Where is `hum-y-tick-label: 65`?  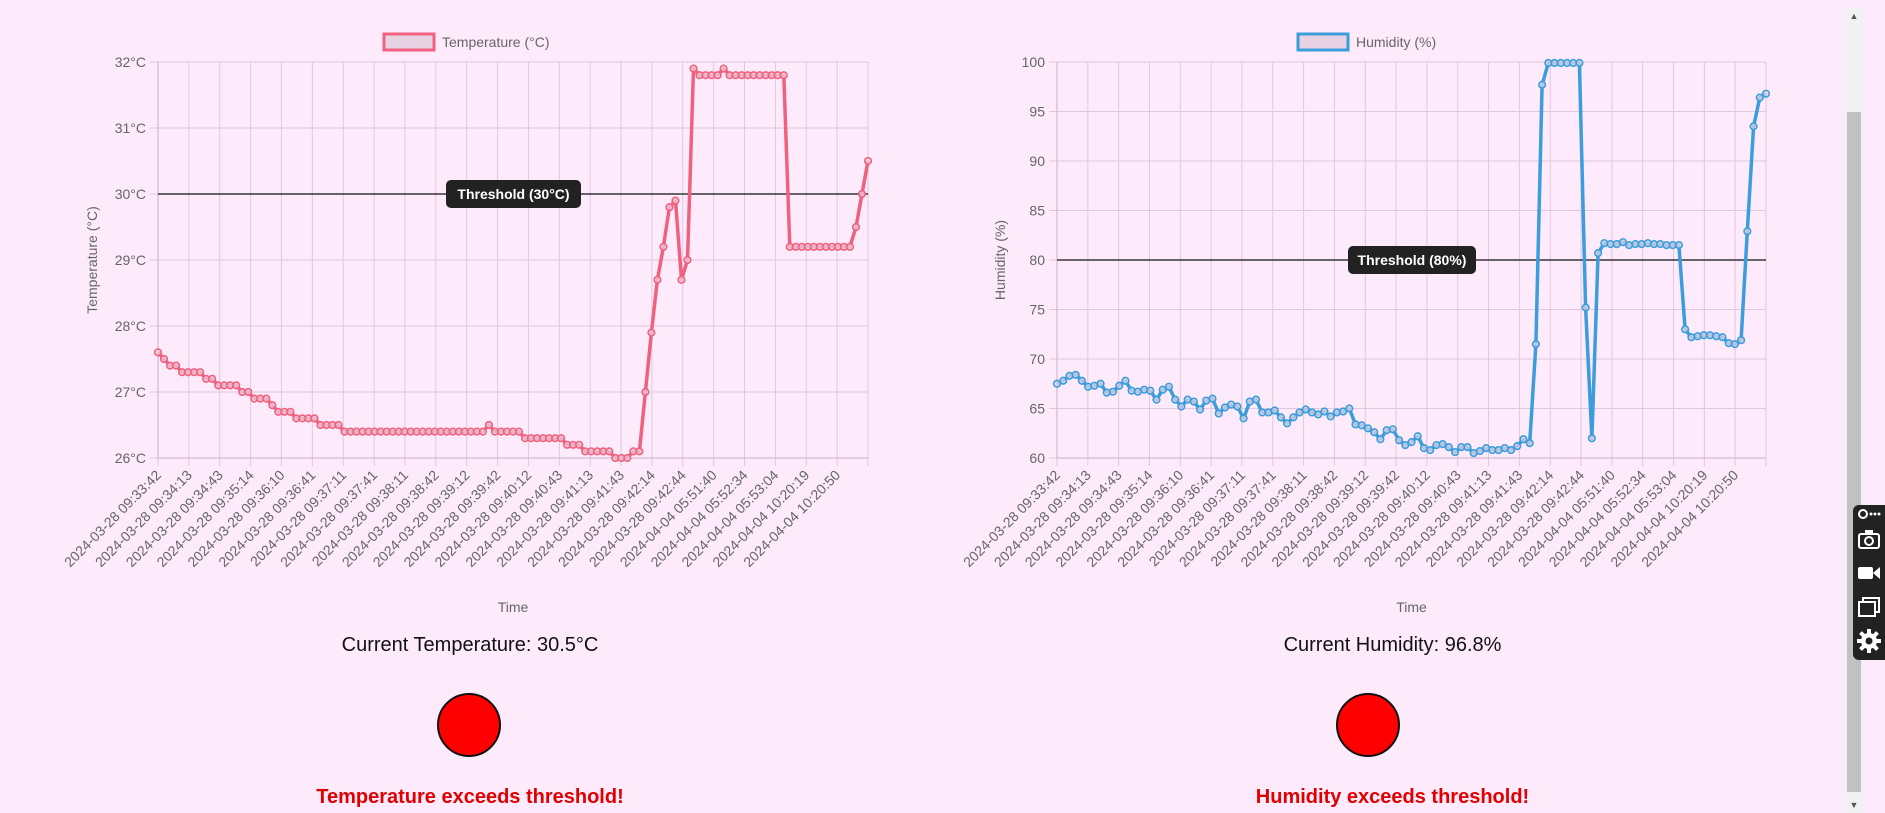
hum-y-tick-label: 65 is located at coordinates (1037, 409).